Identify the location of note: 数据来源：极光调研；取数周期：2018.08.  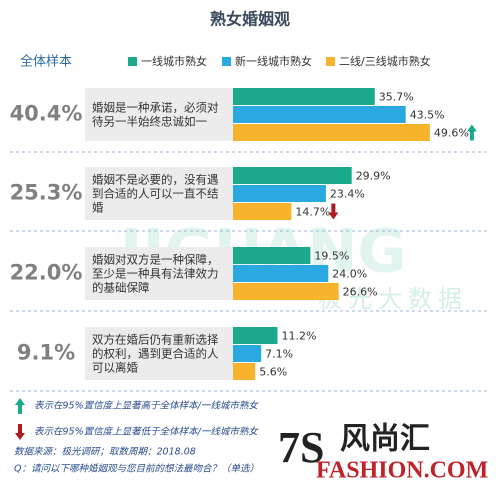
(105, 452).